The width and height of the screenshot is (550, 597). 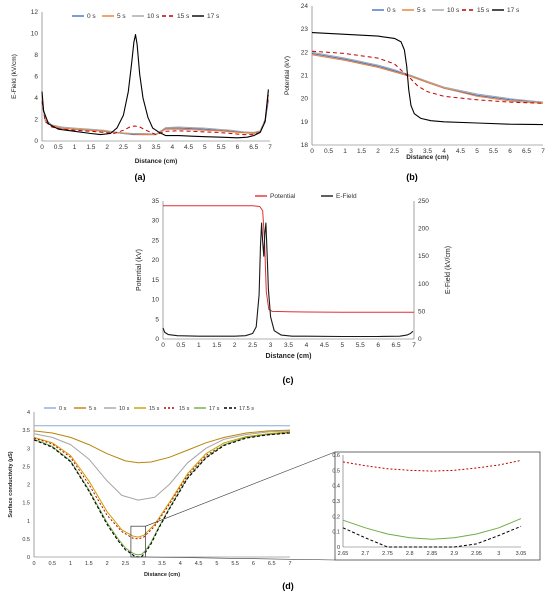 I want to click on d-legend-label-5: 17 s, so click(x=214, y=409).